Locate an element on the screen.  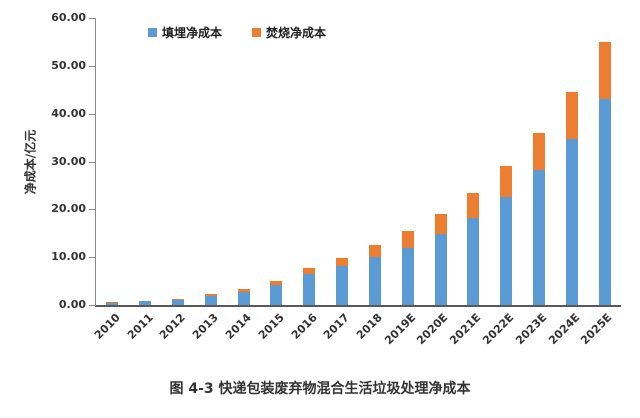
y-tick-label: 40.00 is located at coordinates (68, 113).